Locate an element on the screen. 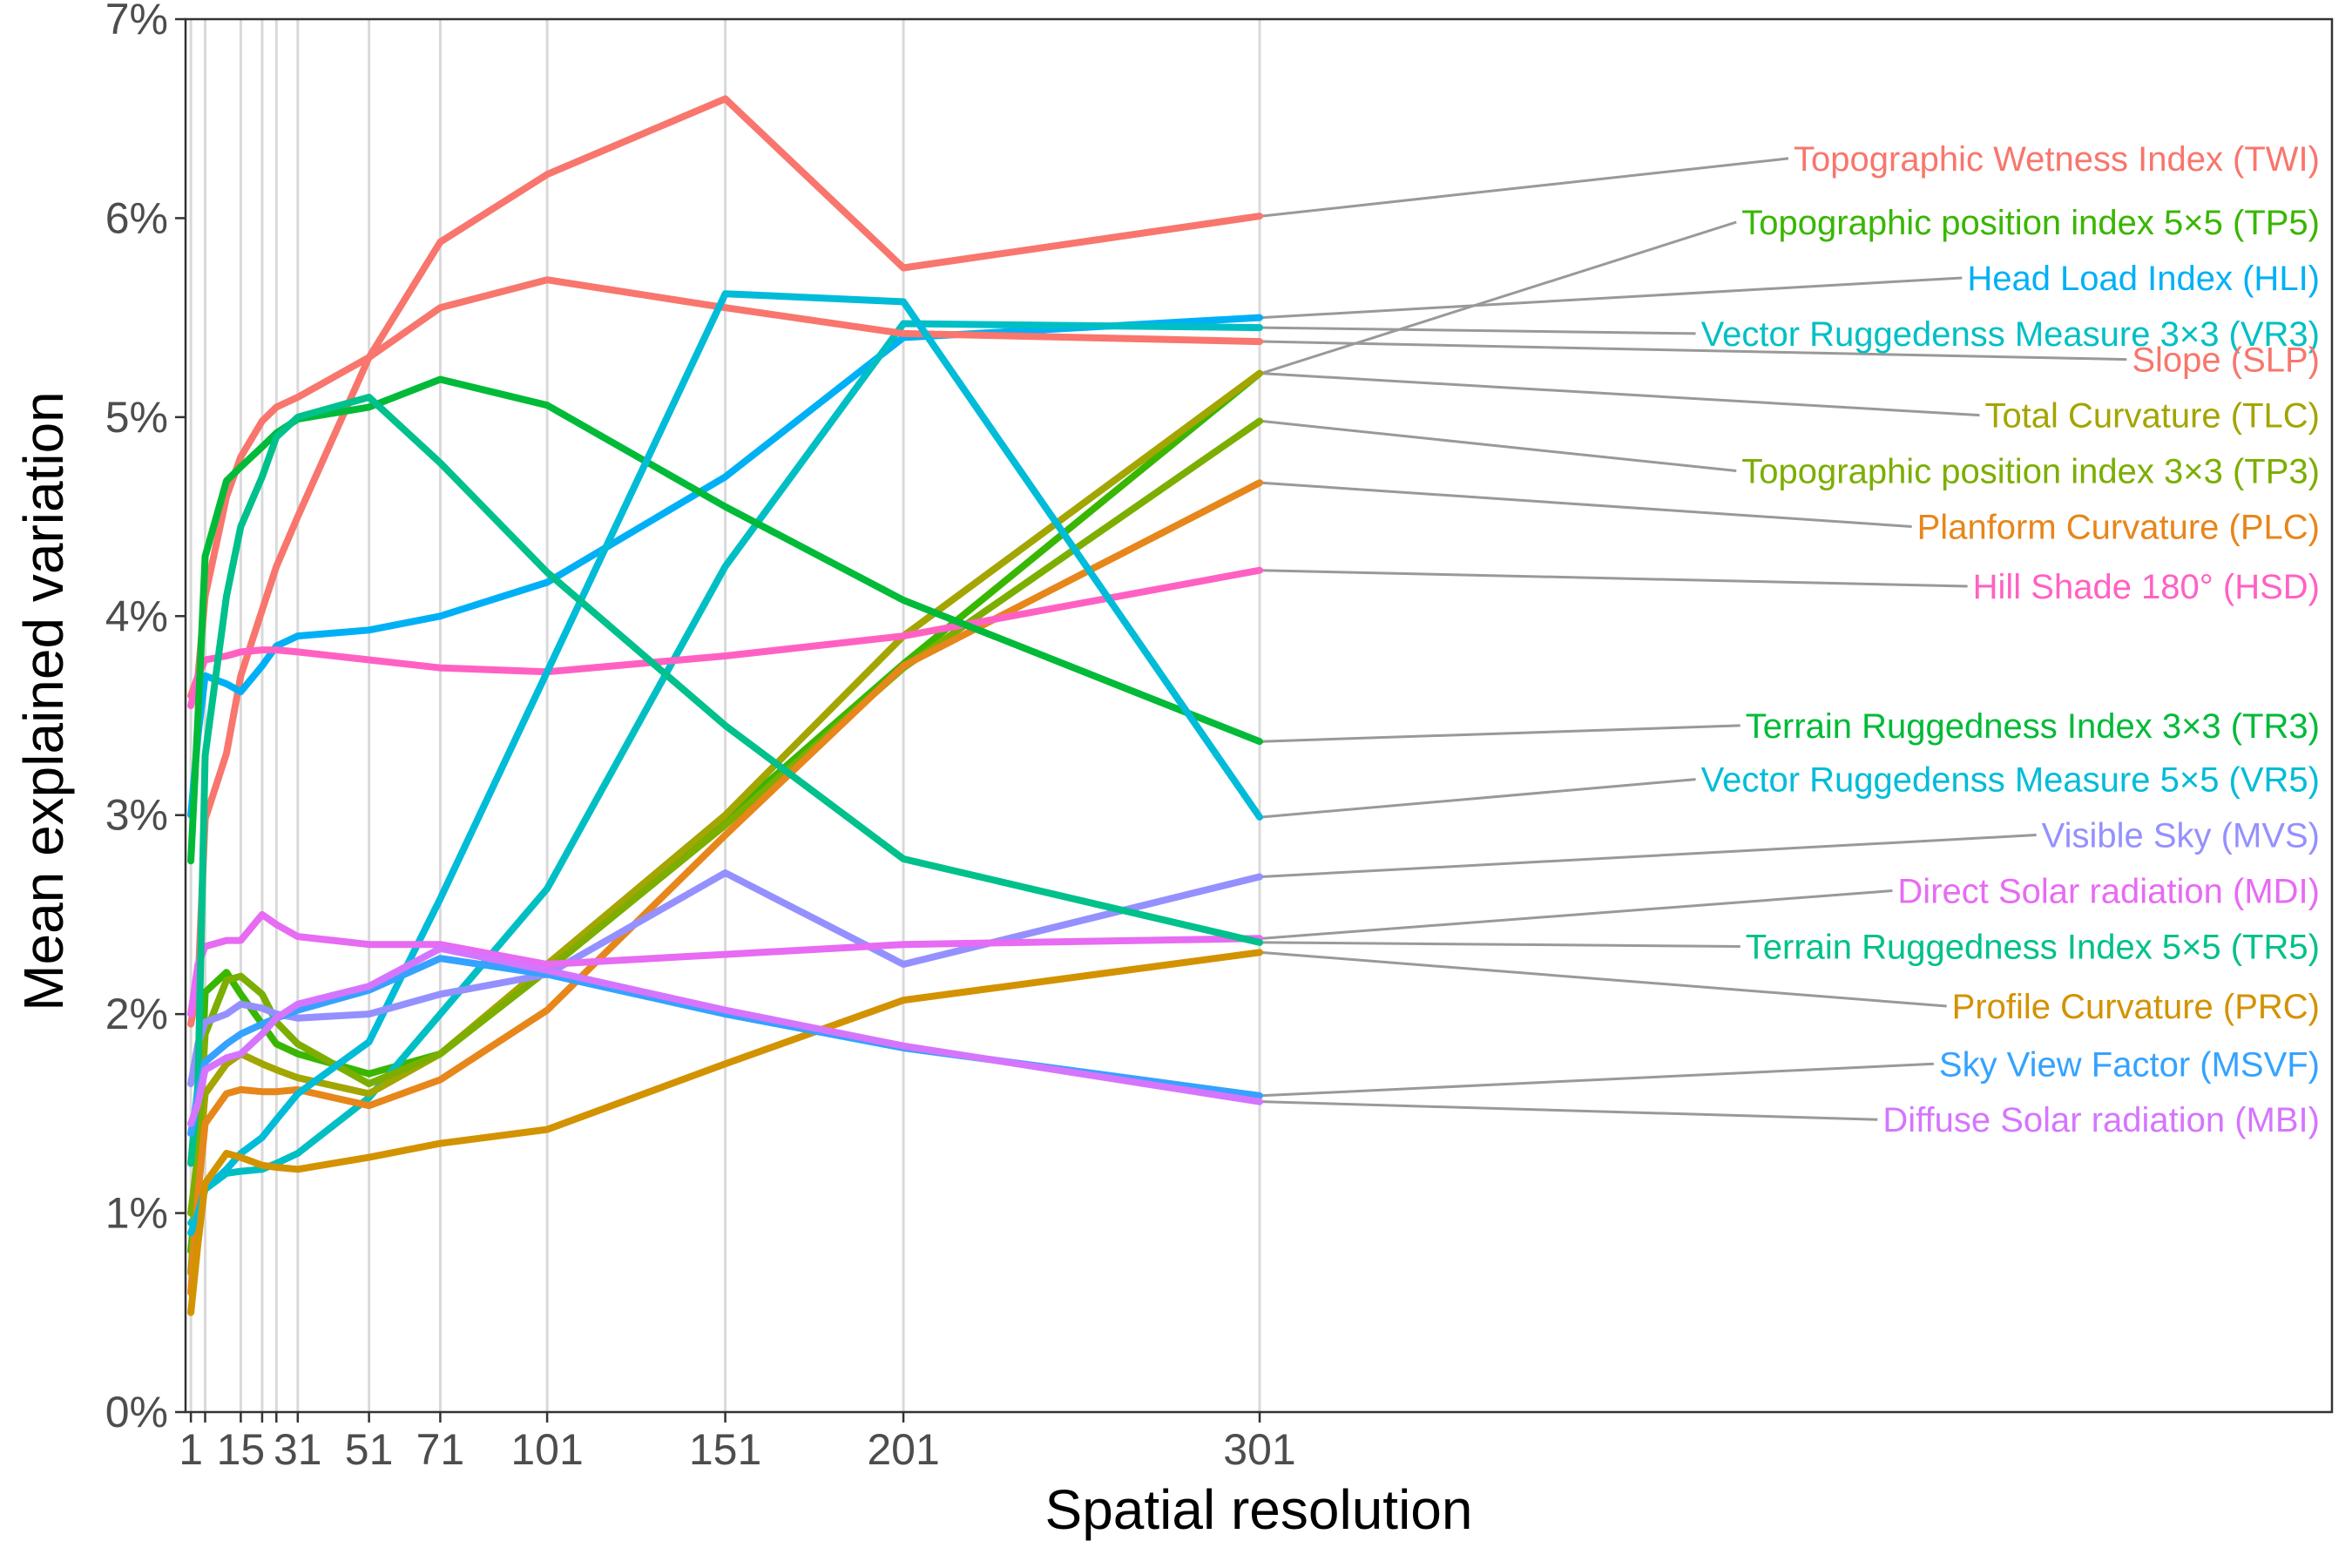 The height and width of the screenshot is (1568, 2352). x-tick-label: 31 is located at coordinates (298, 1449).